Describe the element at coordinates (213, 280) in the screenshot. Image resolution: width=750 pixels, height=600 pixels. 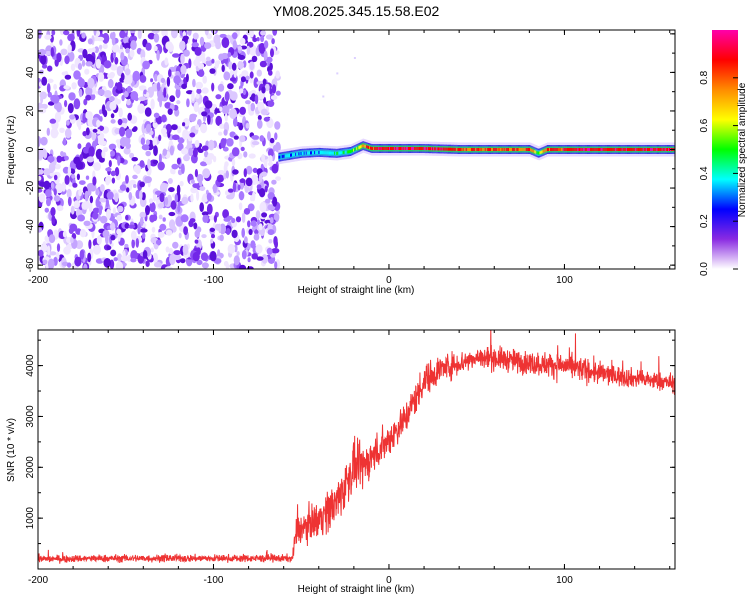
I see `x-tick-label: -100` at that location.